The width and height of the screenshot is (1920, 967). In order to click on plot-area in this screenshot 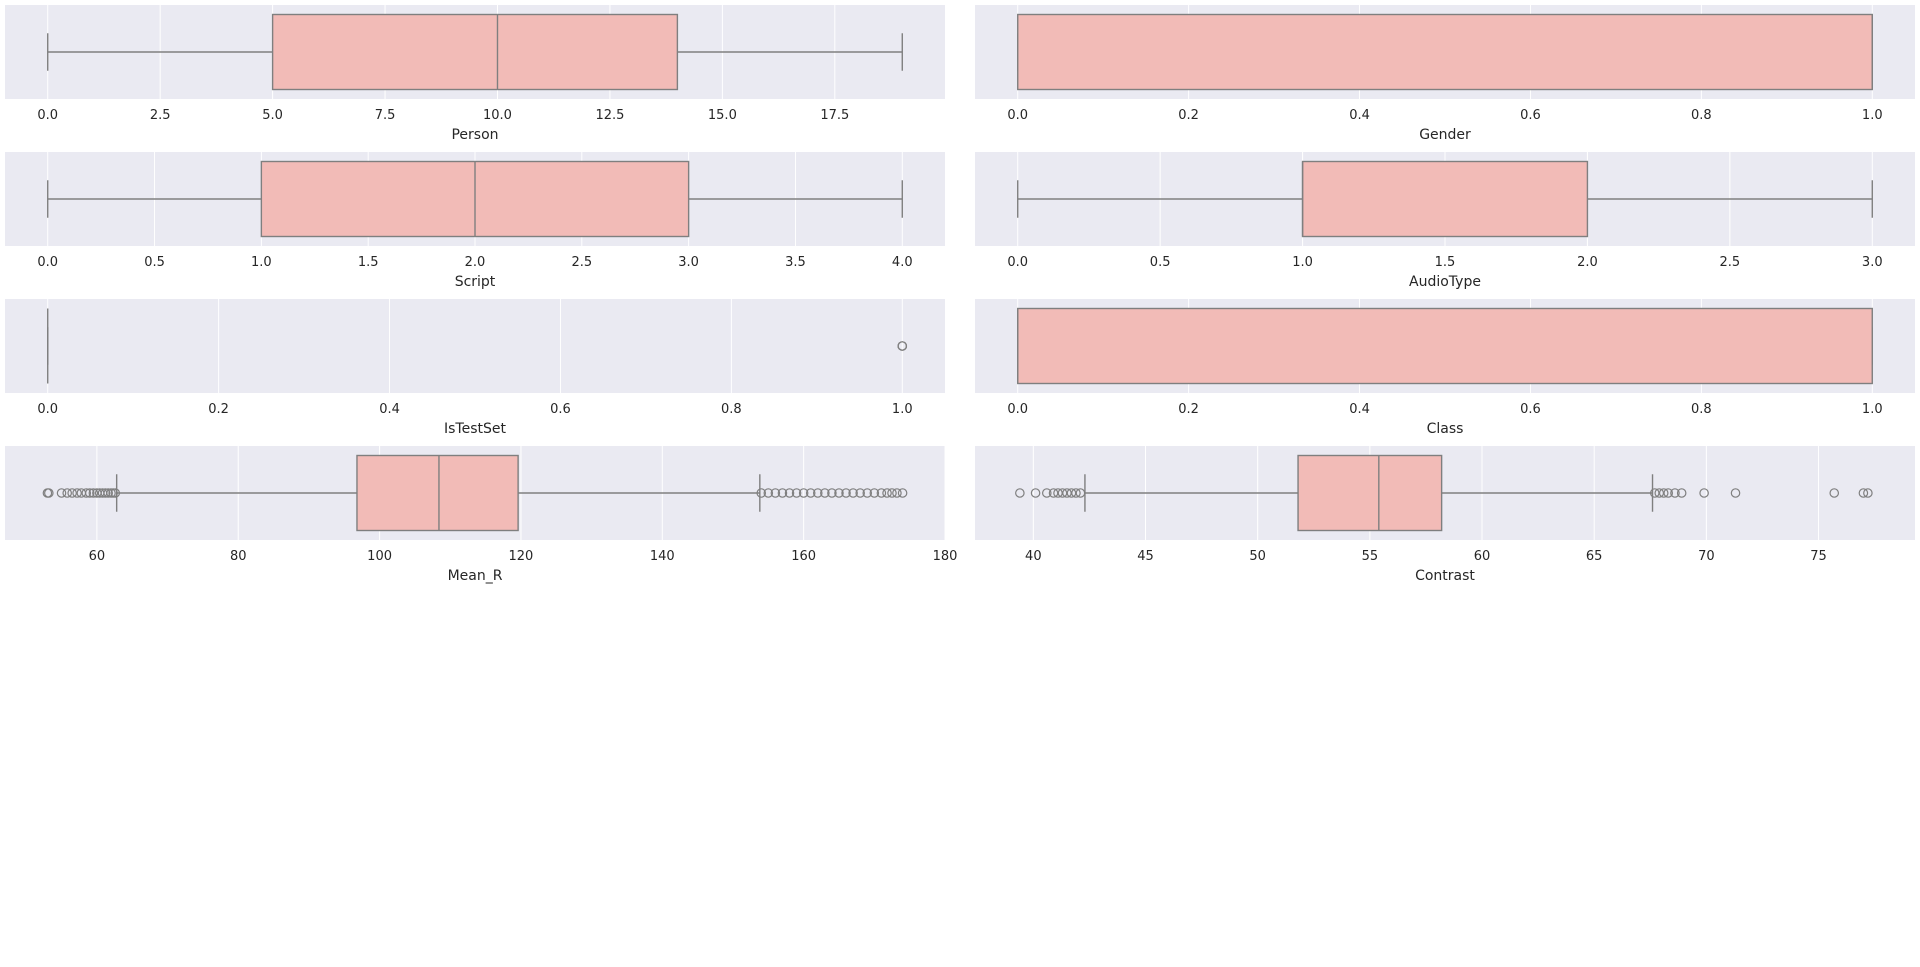, I will do `click(475, 346)`.